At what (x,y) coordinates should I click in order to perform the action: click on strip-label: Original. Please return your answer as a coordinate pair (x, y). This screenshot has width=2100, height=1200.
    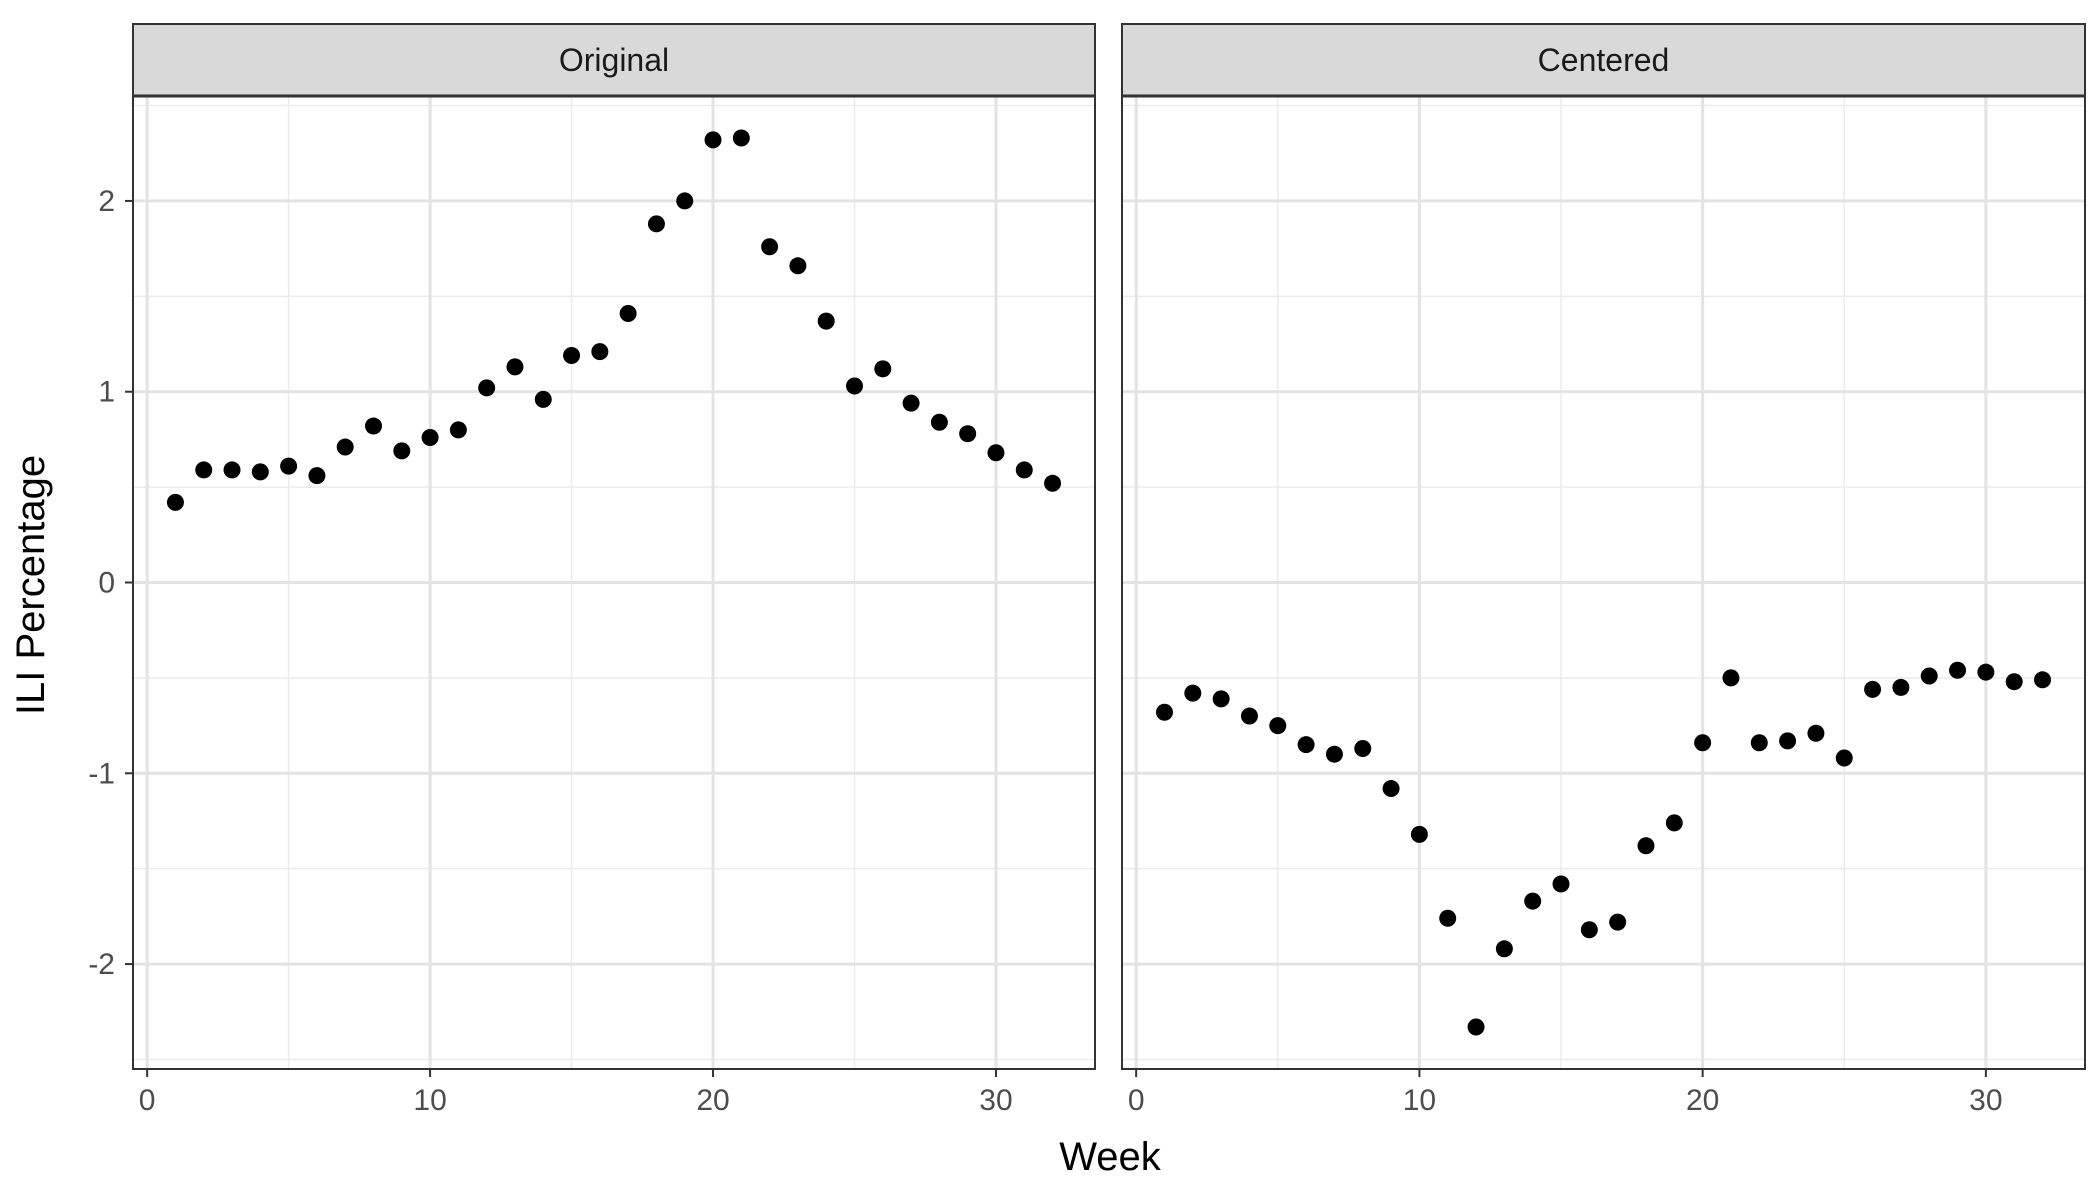
    Looking at the image, I should click on (614, 60).